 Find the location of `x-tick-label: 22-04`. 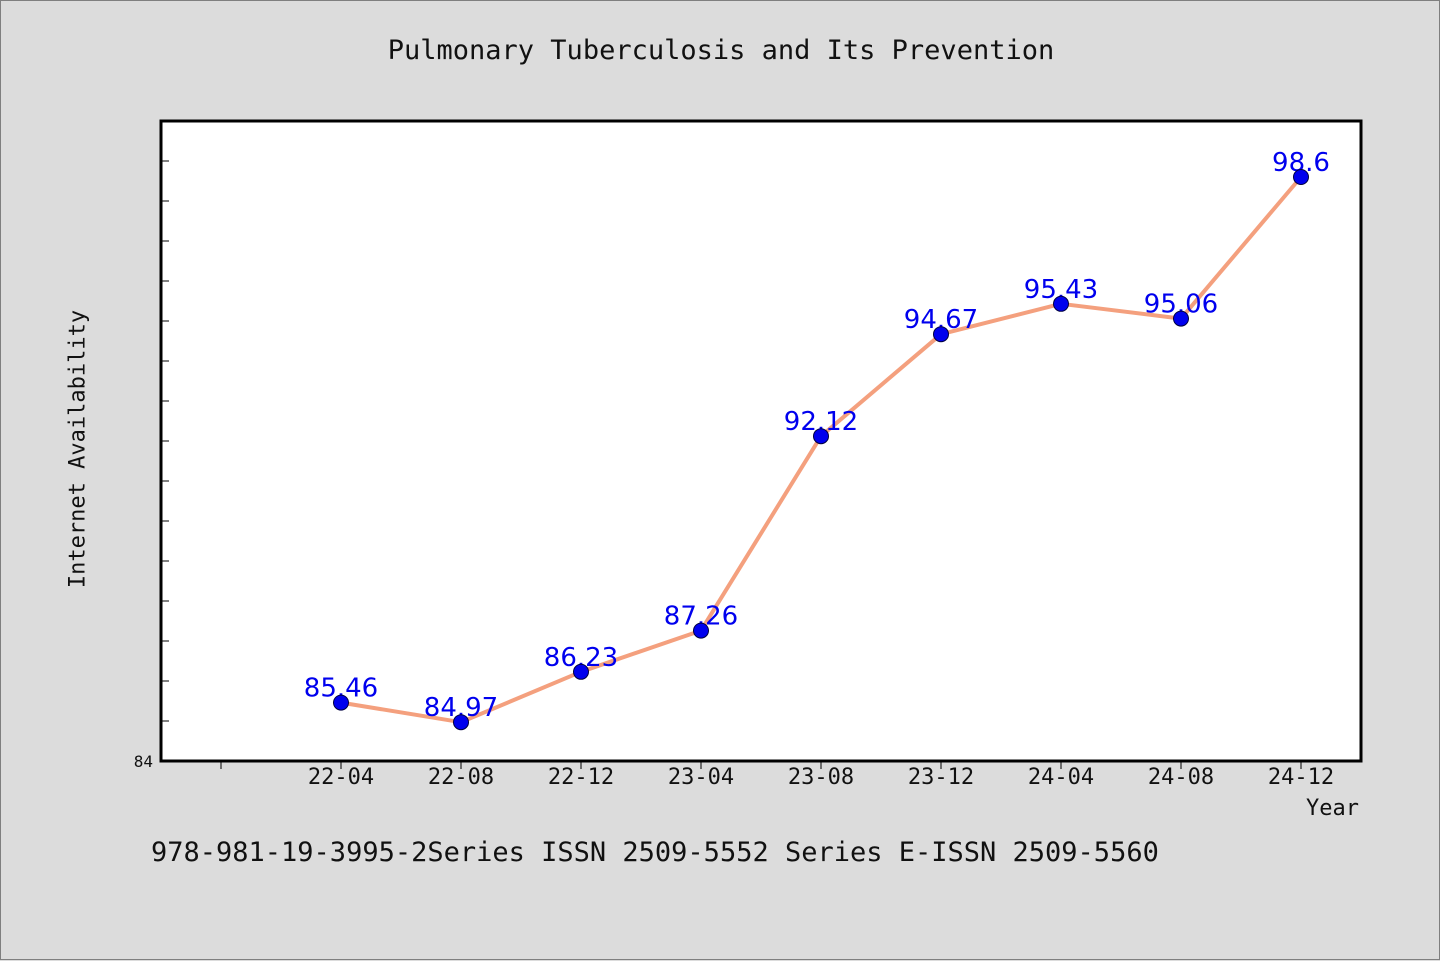

x-tick-label: 22-04 is located at coordinates (341, 777).